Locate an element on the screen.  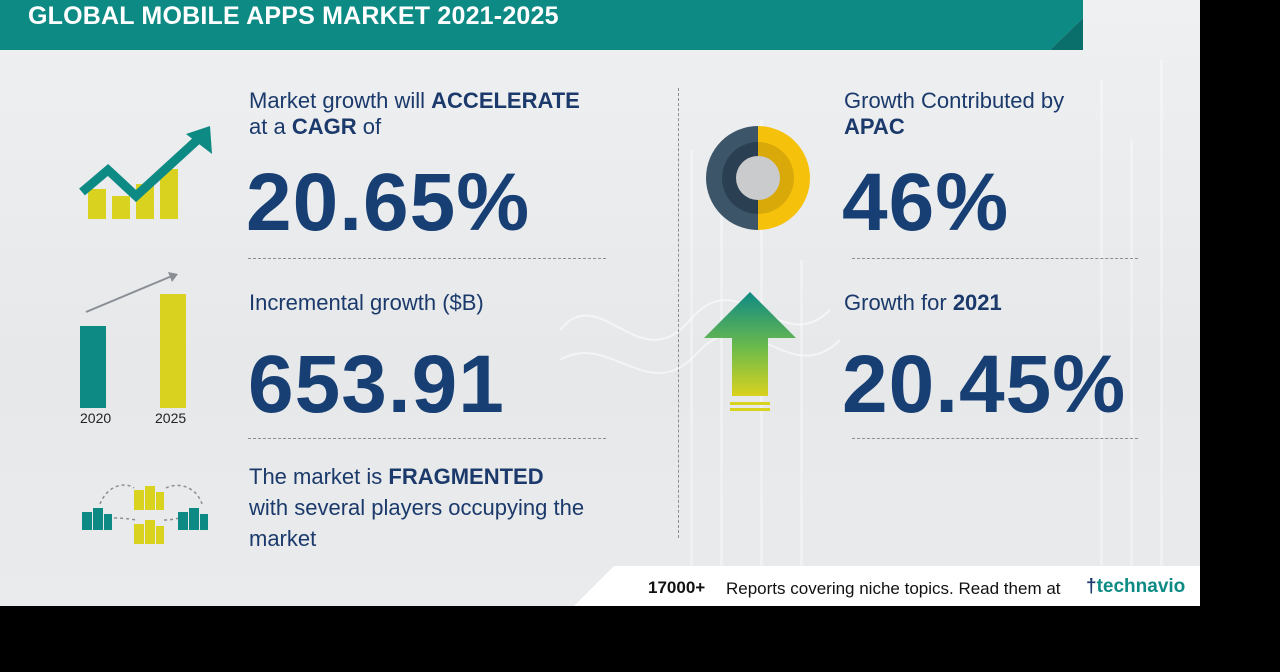
title-banner is located at coordinates (541, 25).